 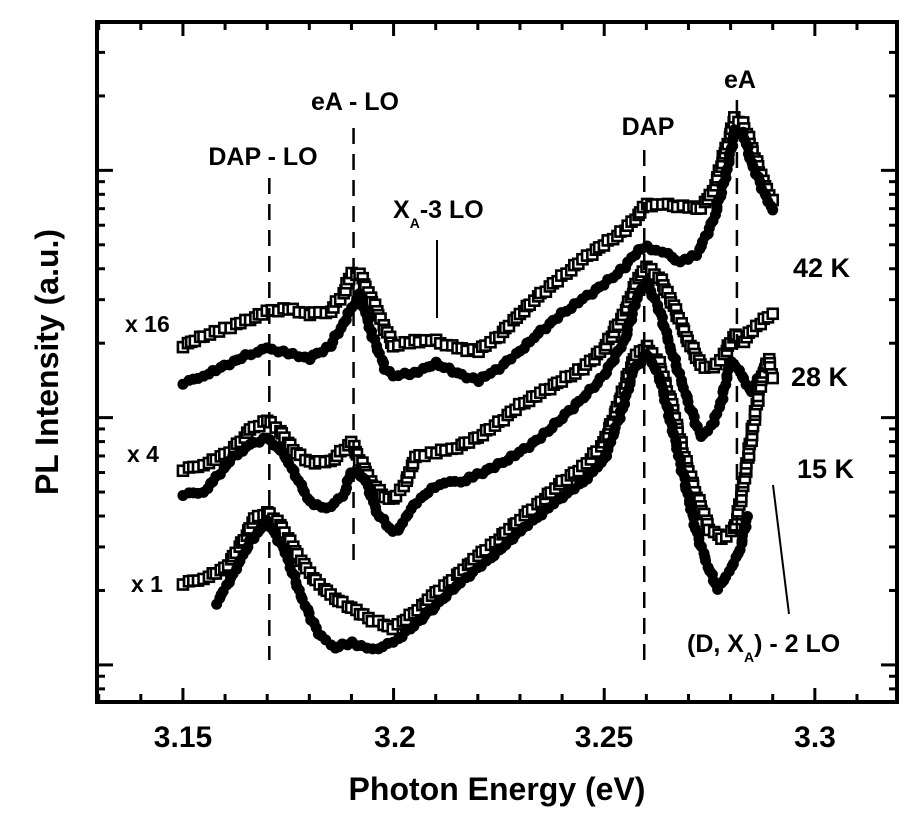 What do you see at coordinates (47, 362) in the screenshot?
I see `y-axis-title: PL Intensity (a.u.)` at bounding box center [47, 362].